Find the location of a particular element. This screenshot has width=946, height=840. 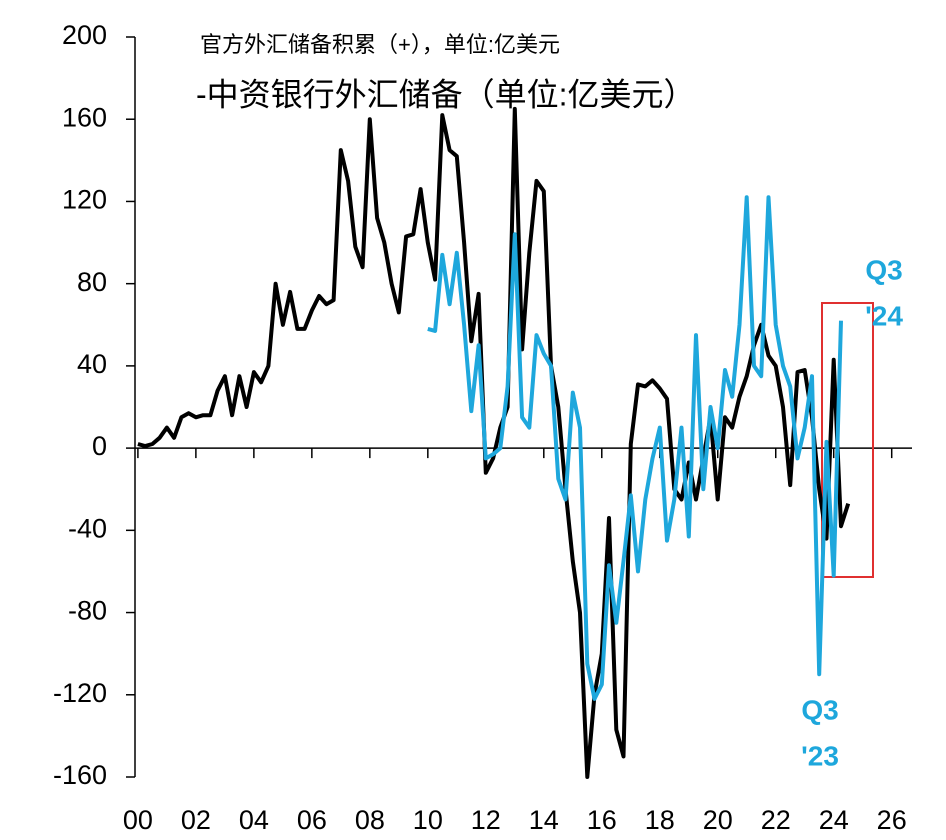

y-tick-label: -40 is located at coordinates (87, 528).